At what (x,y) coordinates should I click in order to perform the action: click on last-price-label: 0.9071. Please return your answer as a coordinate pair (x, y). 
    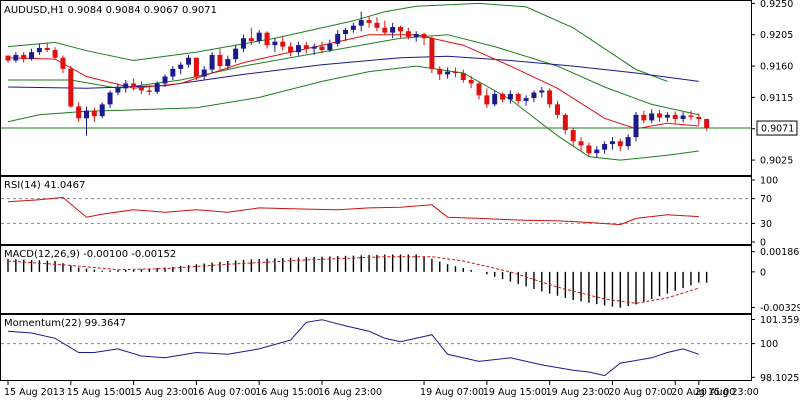
    Looking at the image, I should click on (777, 129).